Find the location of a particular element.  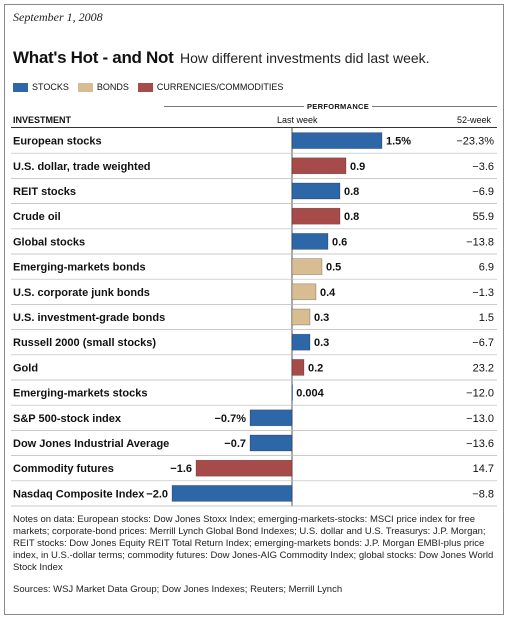

legend-swatch-currencies is located at coordinates (145, 87).